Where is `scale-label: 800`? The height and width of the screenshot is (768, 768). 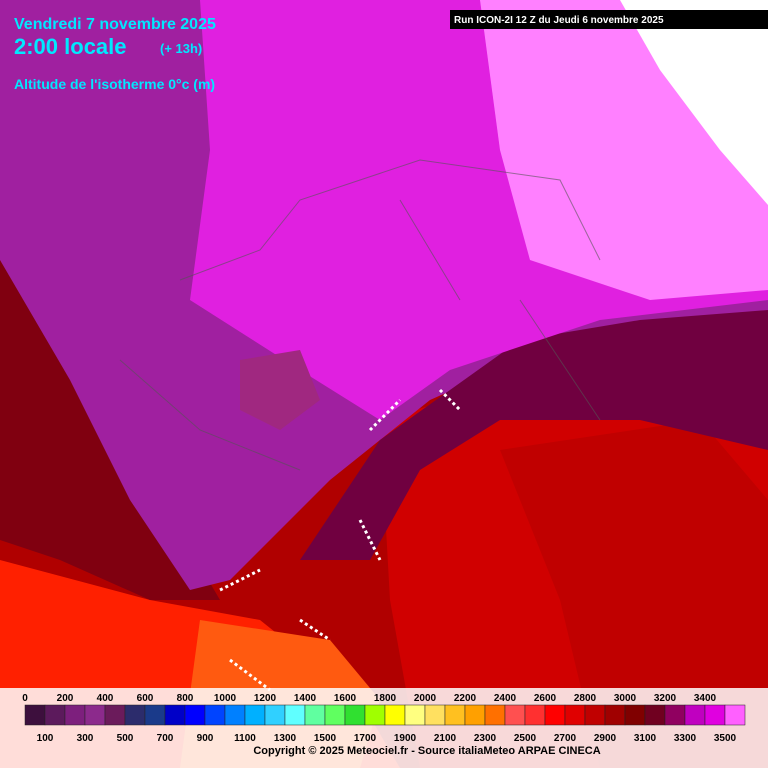 scale-label: 800 is located at coordinates (185, 698).